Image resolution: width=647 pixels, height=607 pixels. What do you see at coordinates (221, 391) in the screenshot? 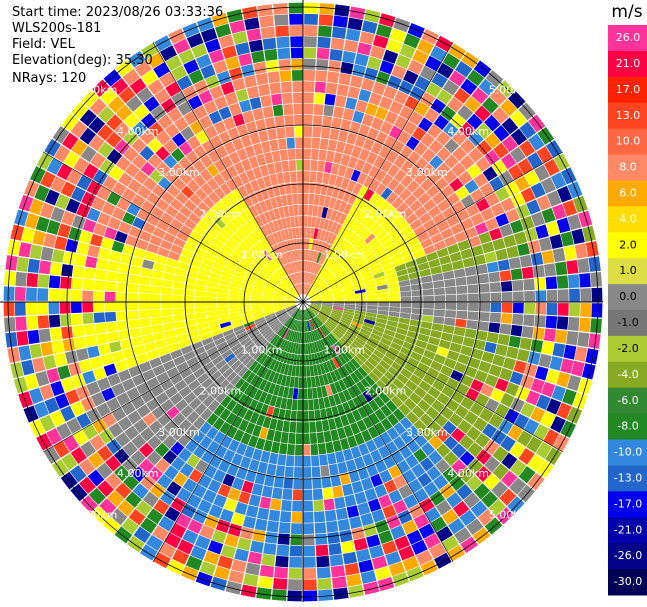
I see `range-ring-label: 2.00km` at bounding box center [221, 391].